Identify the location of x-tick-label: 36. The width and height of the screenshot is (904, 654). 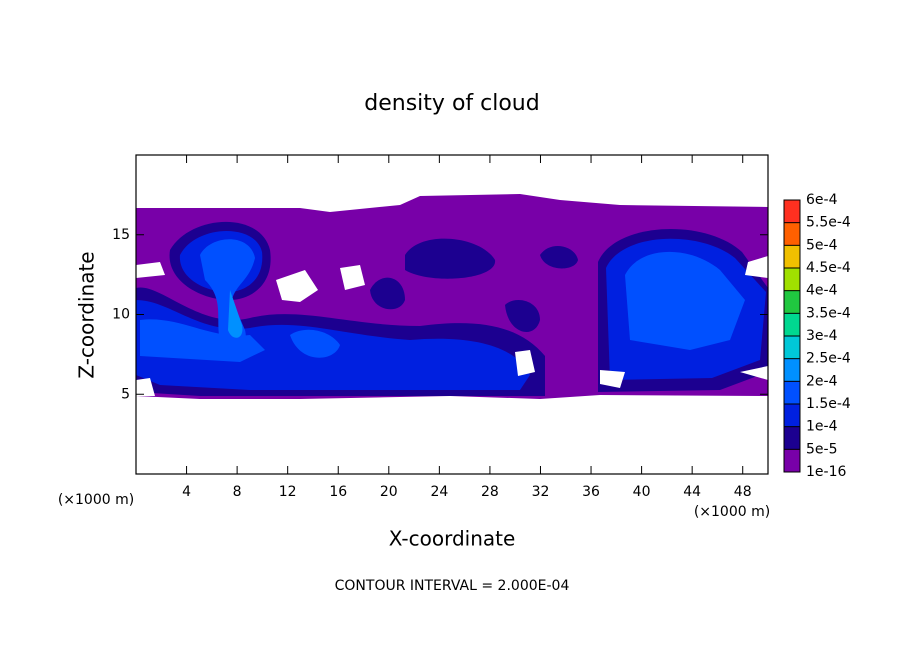
(591, 492).